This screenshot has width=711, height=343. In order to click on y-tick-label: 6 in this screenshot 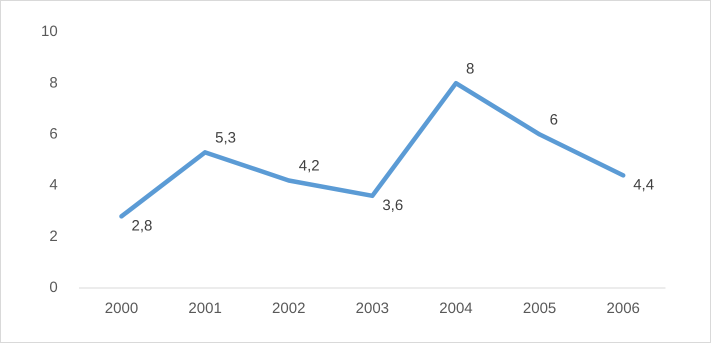, I will do `click(53, 134)`.